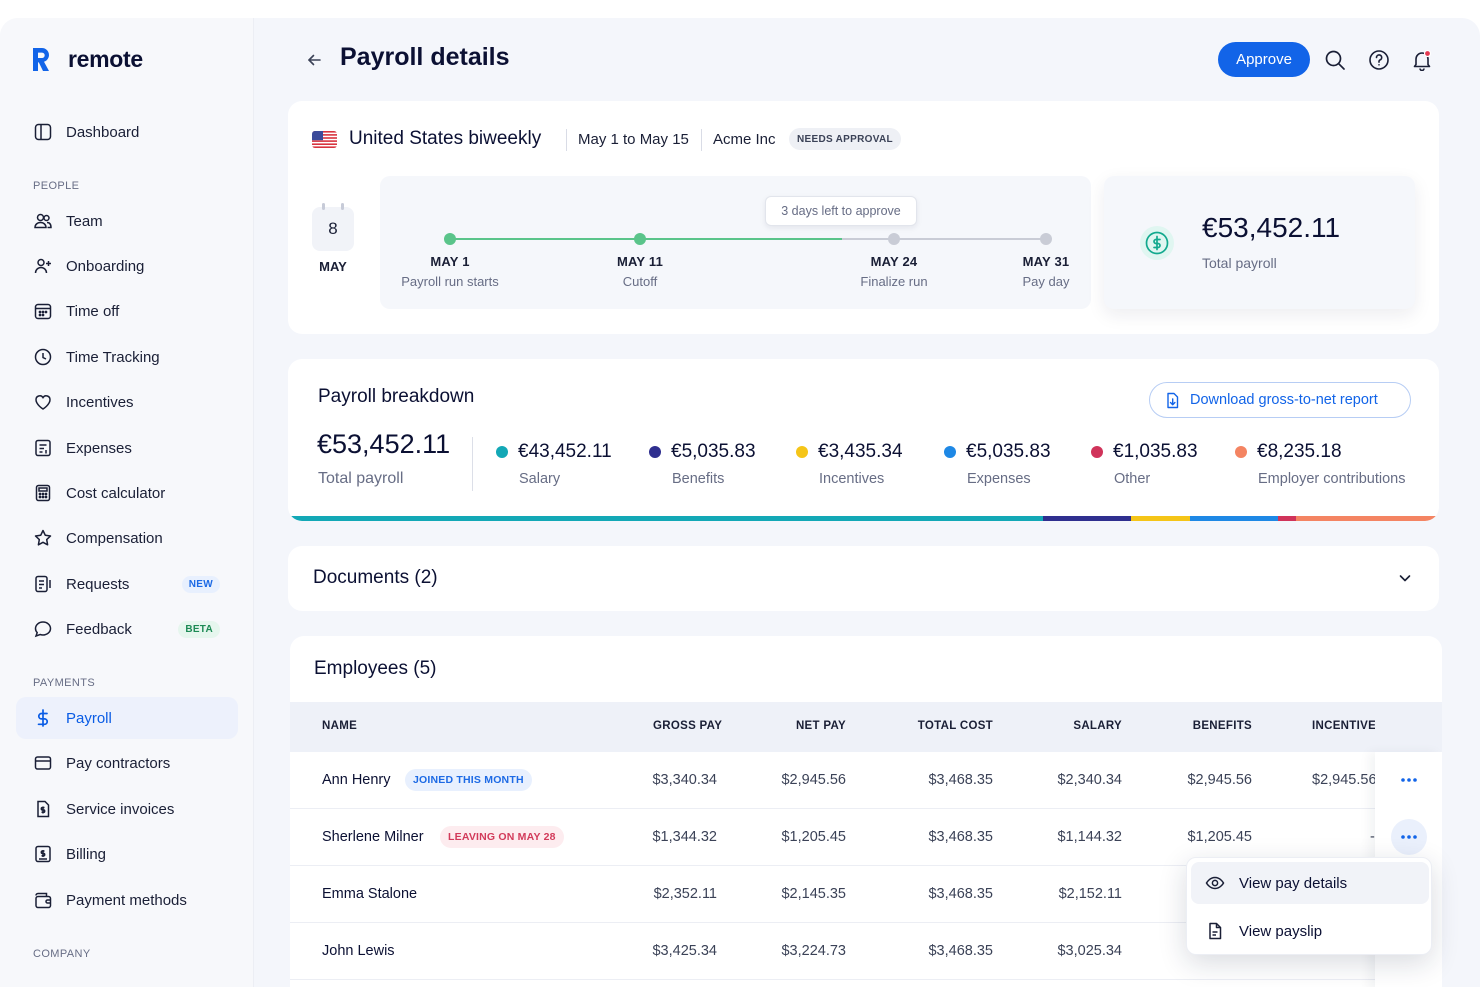 This screenshot has width=1480, height=987. I want to click on sidebar-item-label: Billing, so click(86, 854).